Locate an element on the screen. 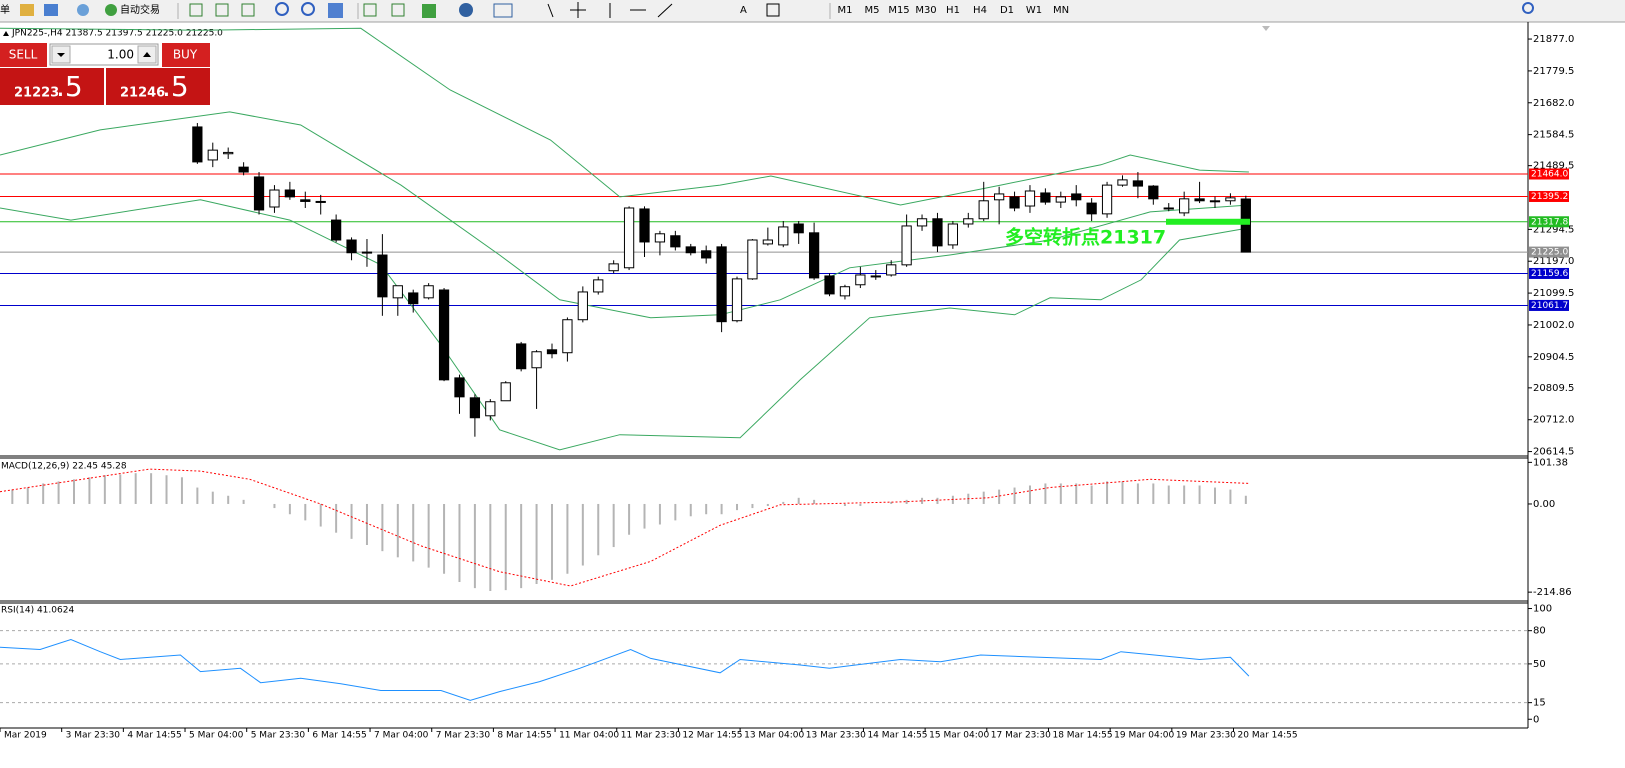 The width and height of the screenshot is (1625, 768). search-icon is located at coordinates (1528, 8).